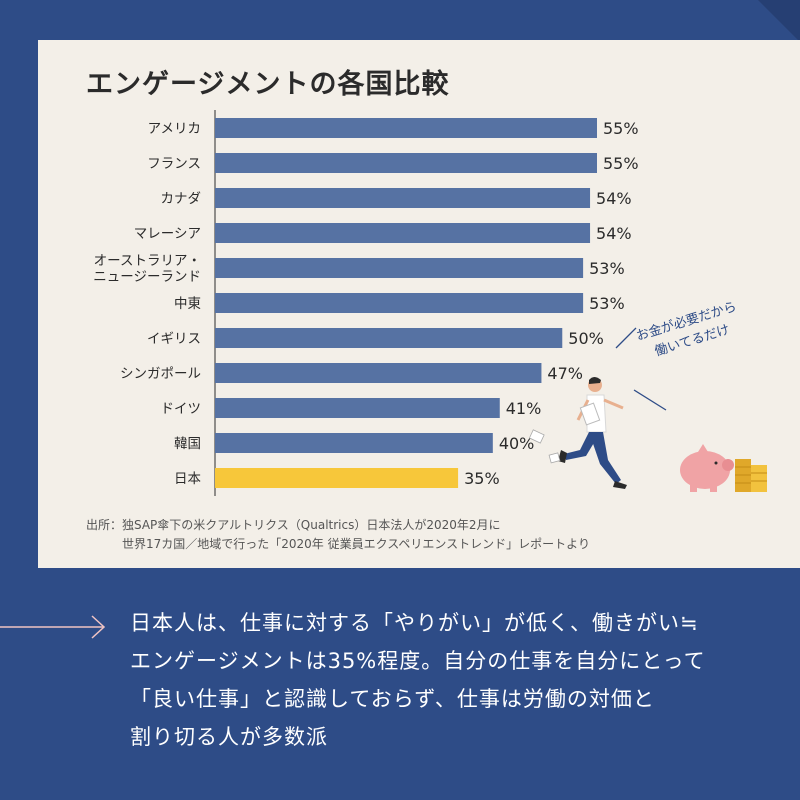 The height and width of the screenshot is (800, 800). What do you see at coordinates (418, 661) in the screenshot?
I see `summary-line-2: エンゲージメントは35%程度。自分の仕事を自分にとって` at bounding box center [418, 661].